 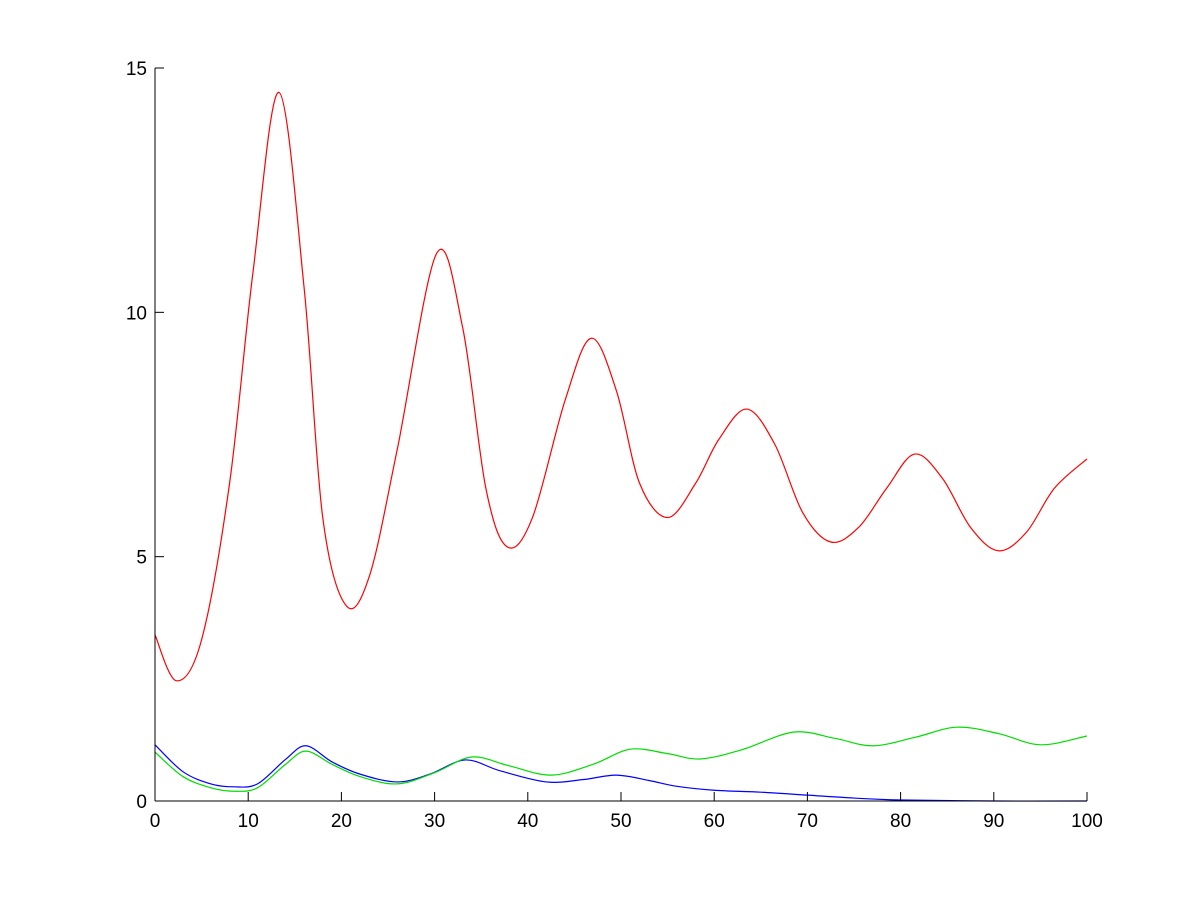 I want to click on y-tick-label: 15, so click(x=136, y=69).